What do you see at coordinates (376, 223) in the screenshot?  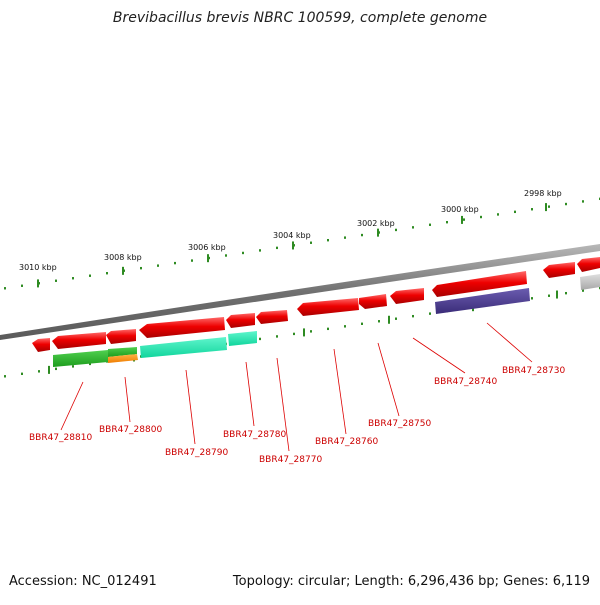 I see `scale-label-3002: 3002 kbp` at bounding box center [376, 223].